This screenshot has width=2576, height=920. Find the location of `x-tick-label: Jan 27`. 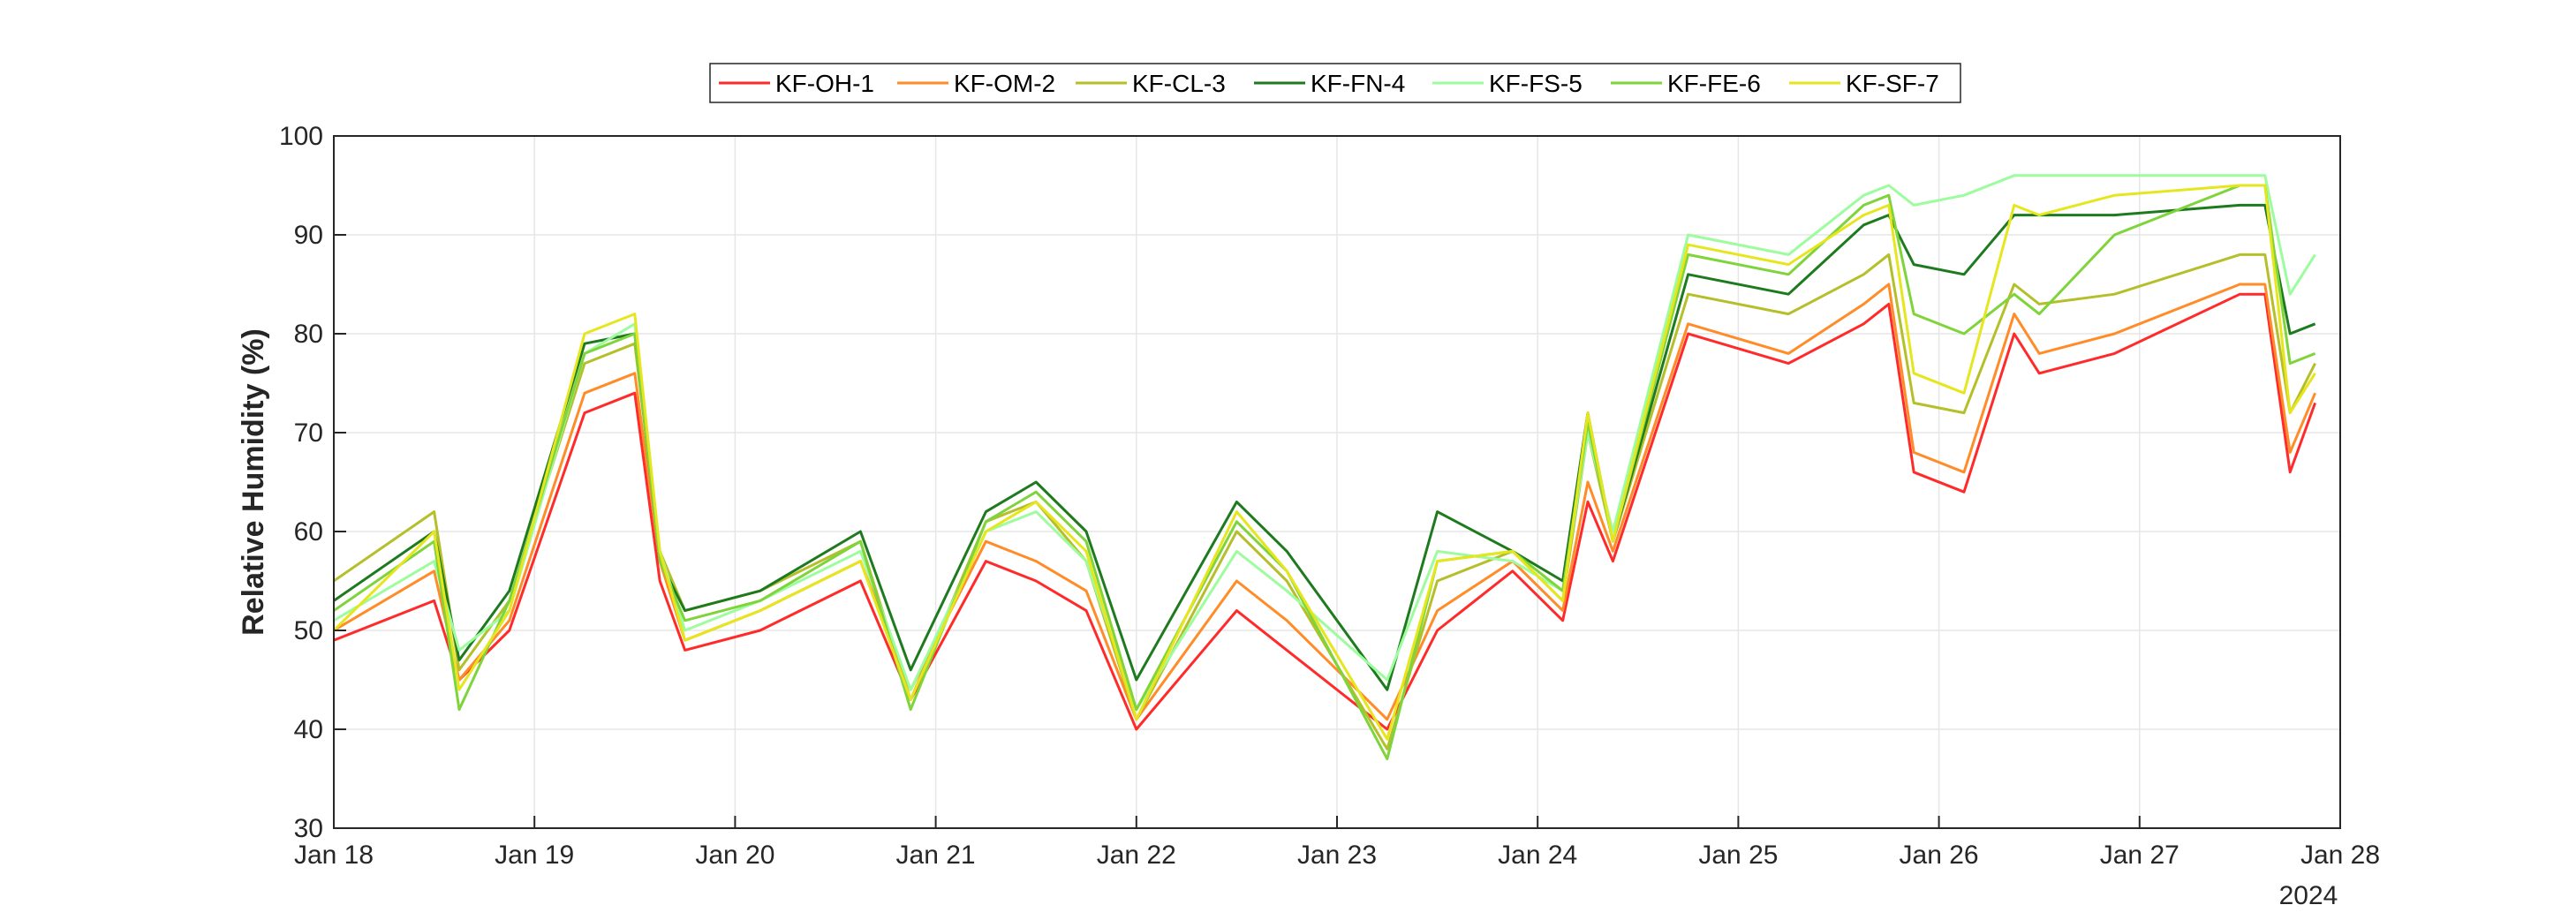

x-tick-label: Jan 27 is located at coordinates (2139, 855).